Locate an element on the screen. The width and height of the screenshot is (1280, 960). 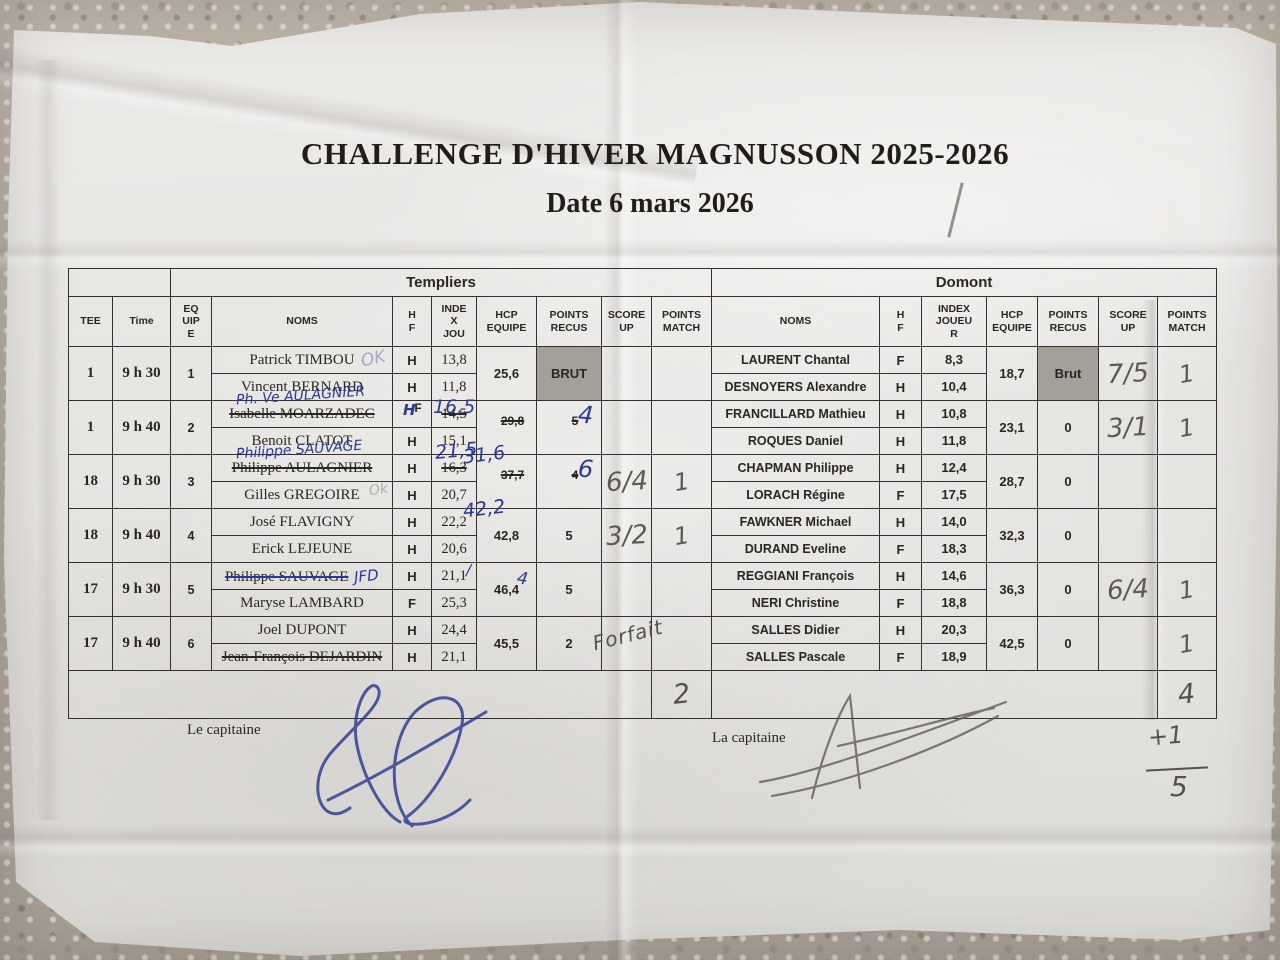
header-spacer is located at coordinates (119, 282).